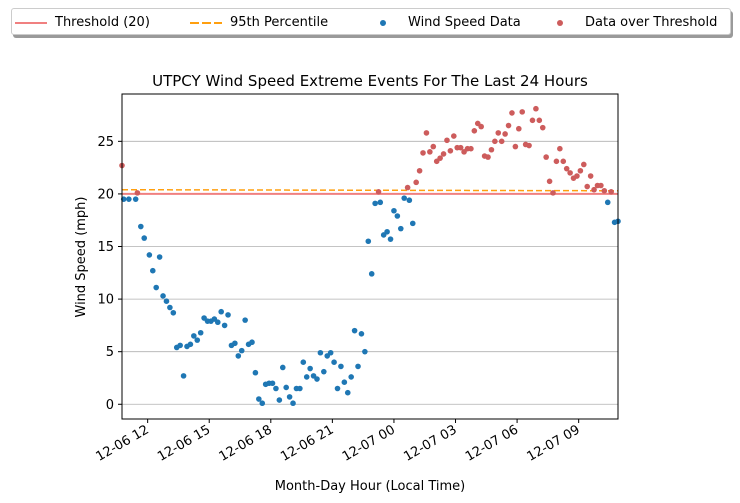  I want to click on x-tick-label: 12-07 00, so click(369, 443).